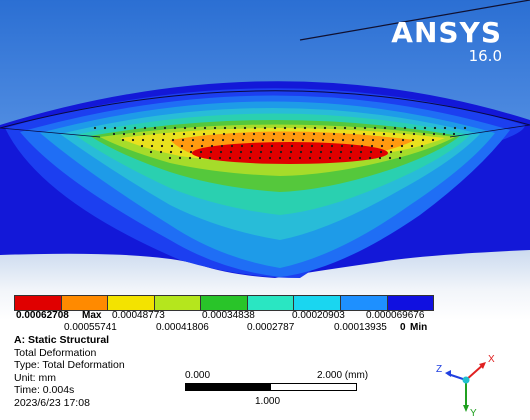 The width and height of the screenshot is (530, 420). What do you see at coordinates (224, 303) in the screenshot?
I see `legend-color-bar` at bounding box center [224, 303].